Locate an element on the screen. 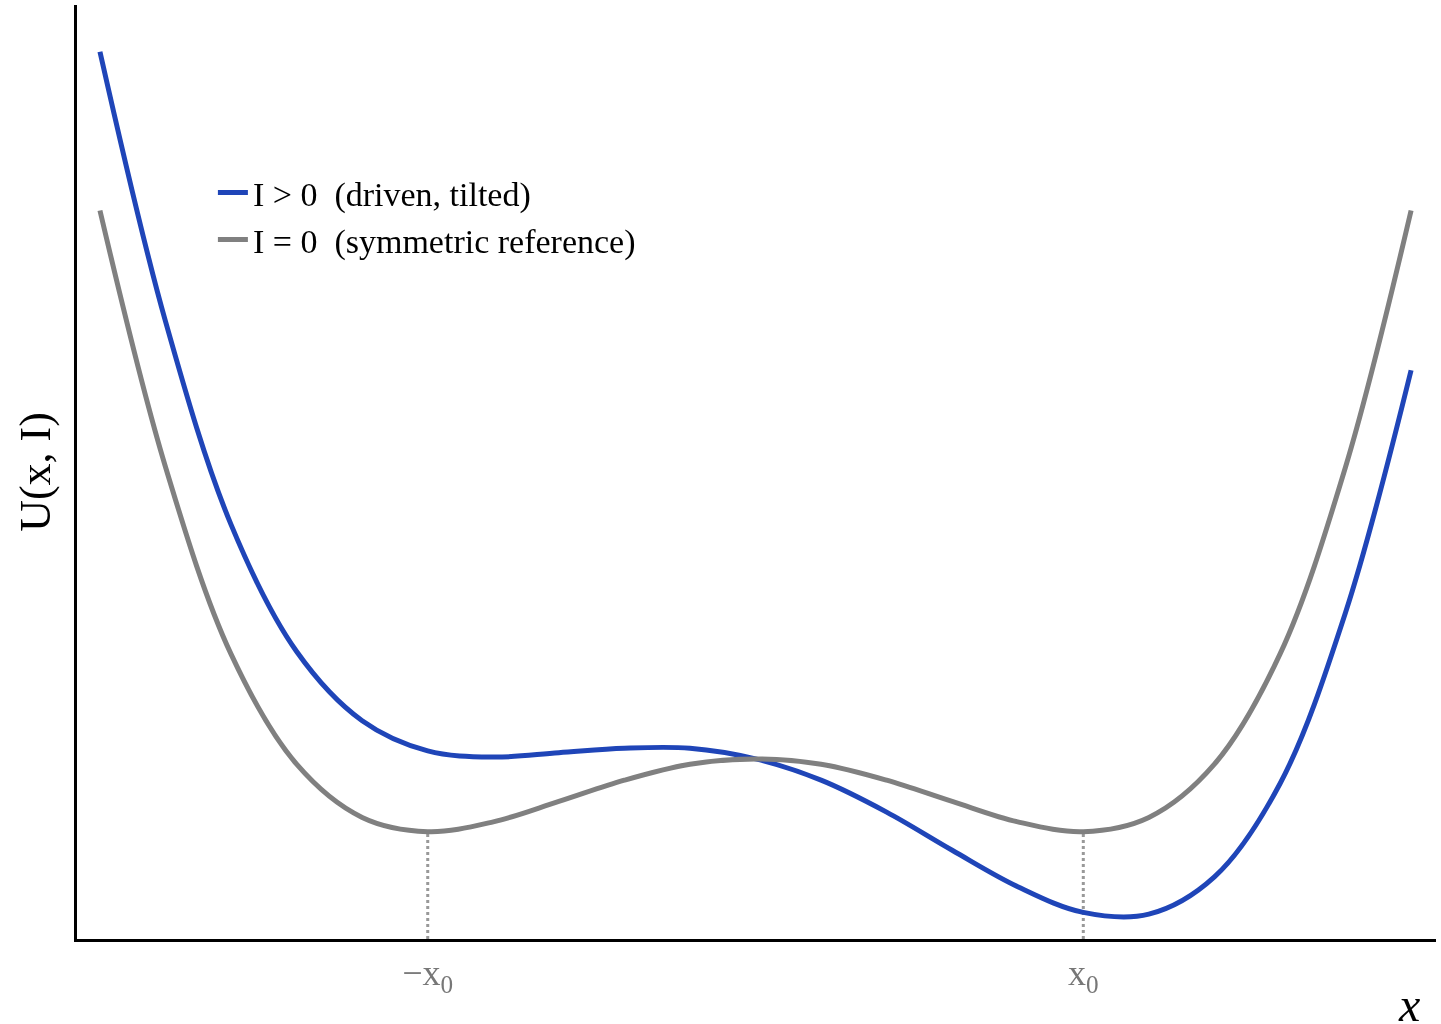 This screenshot has width=1441, height=1024. legend-label: I = 0 (symmetric reference) is located at coordinates (444, 241).